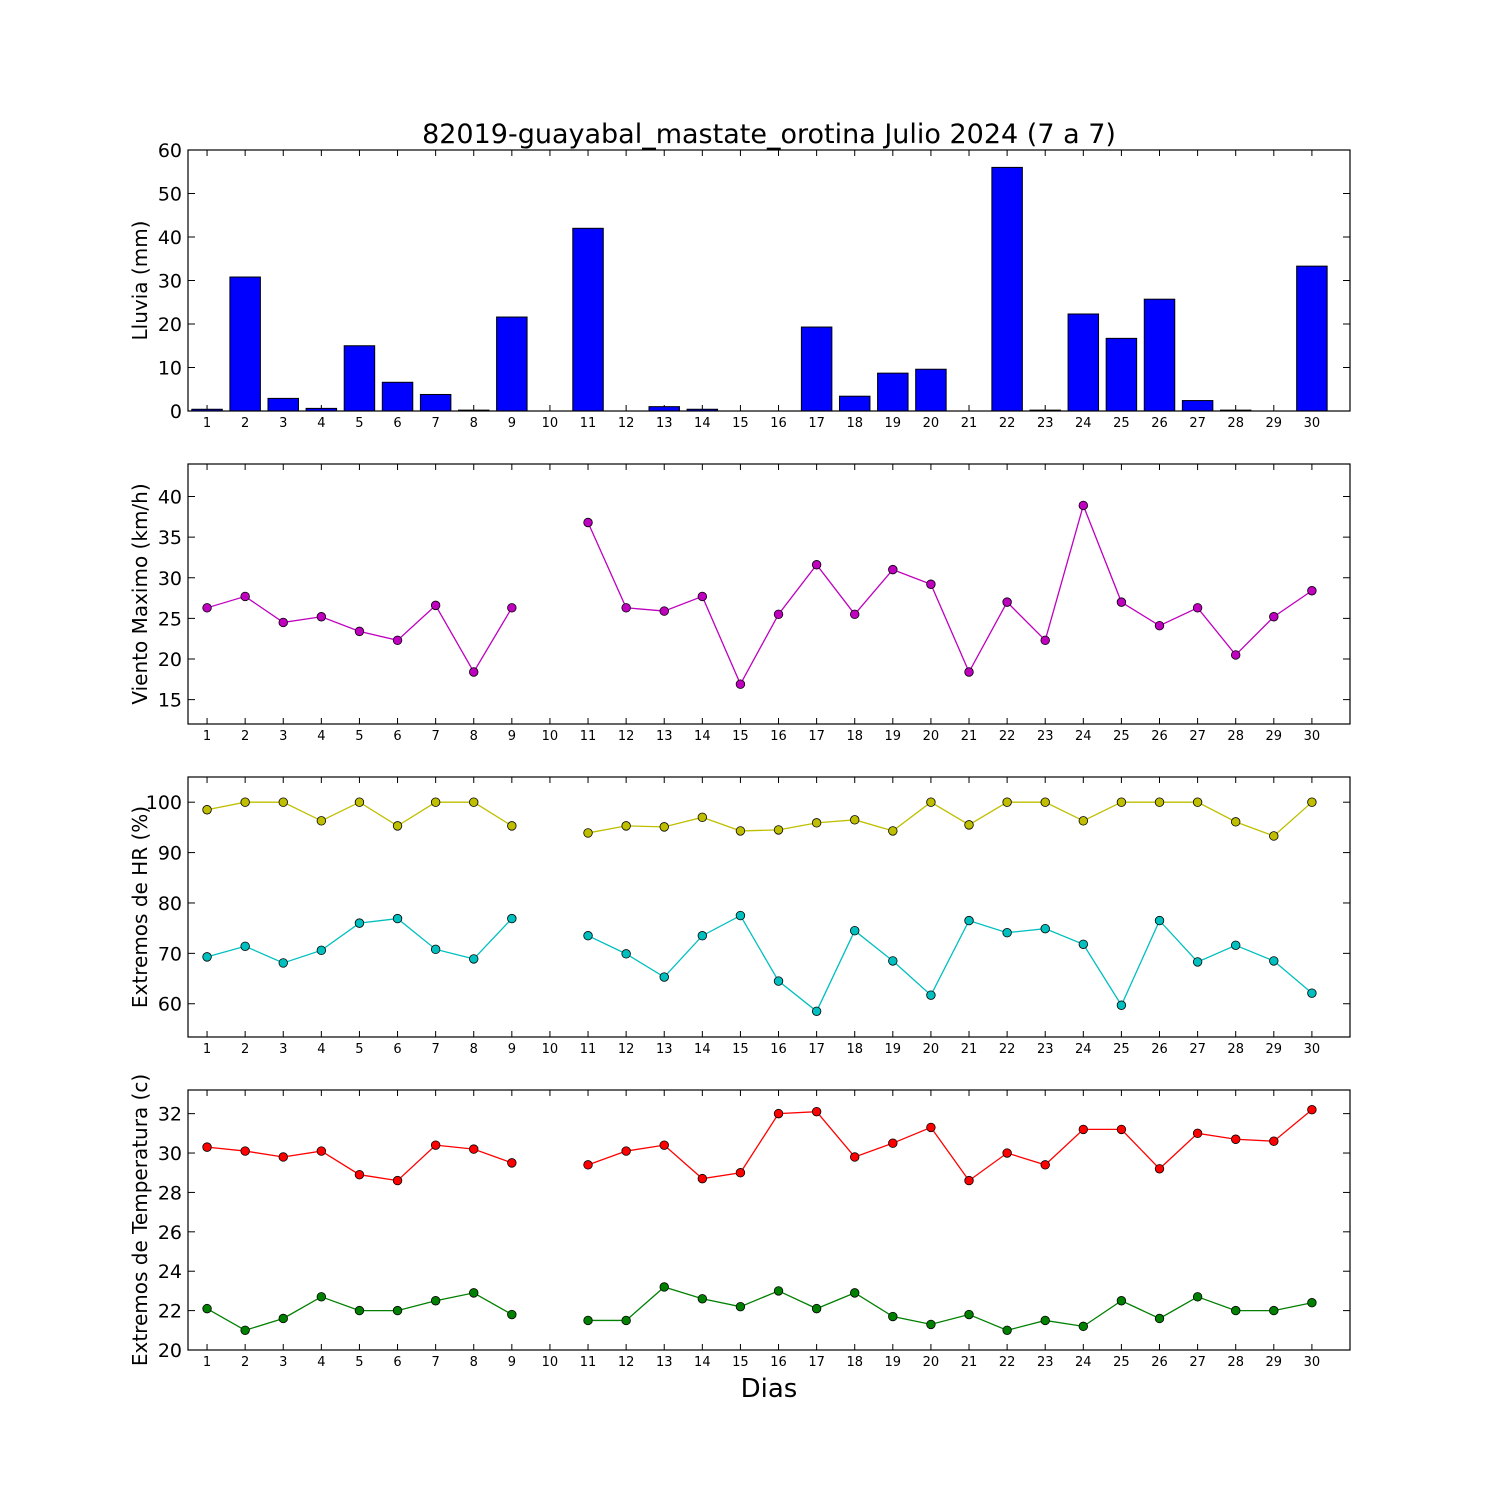 This screenshot has width=1500, height=1500. Describe the element at coordinates (321, 736) in the screenshot. I see `x-tick-label: 4` at that location.